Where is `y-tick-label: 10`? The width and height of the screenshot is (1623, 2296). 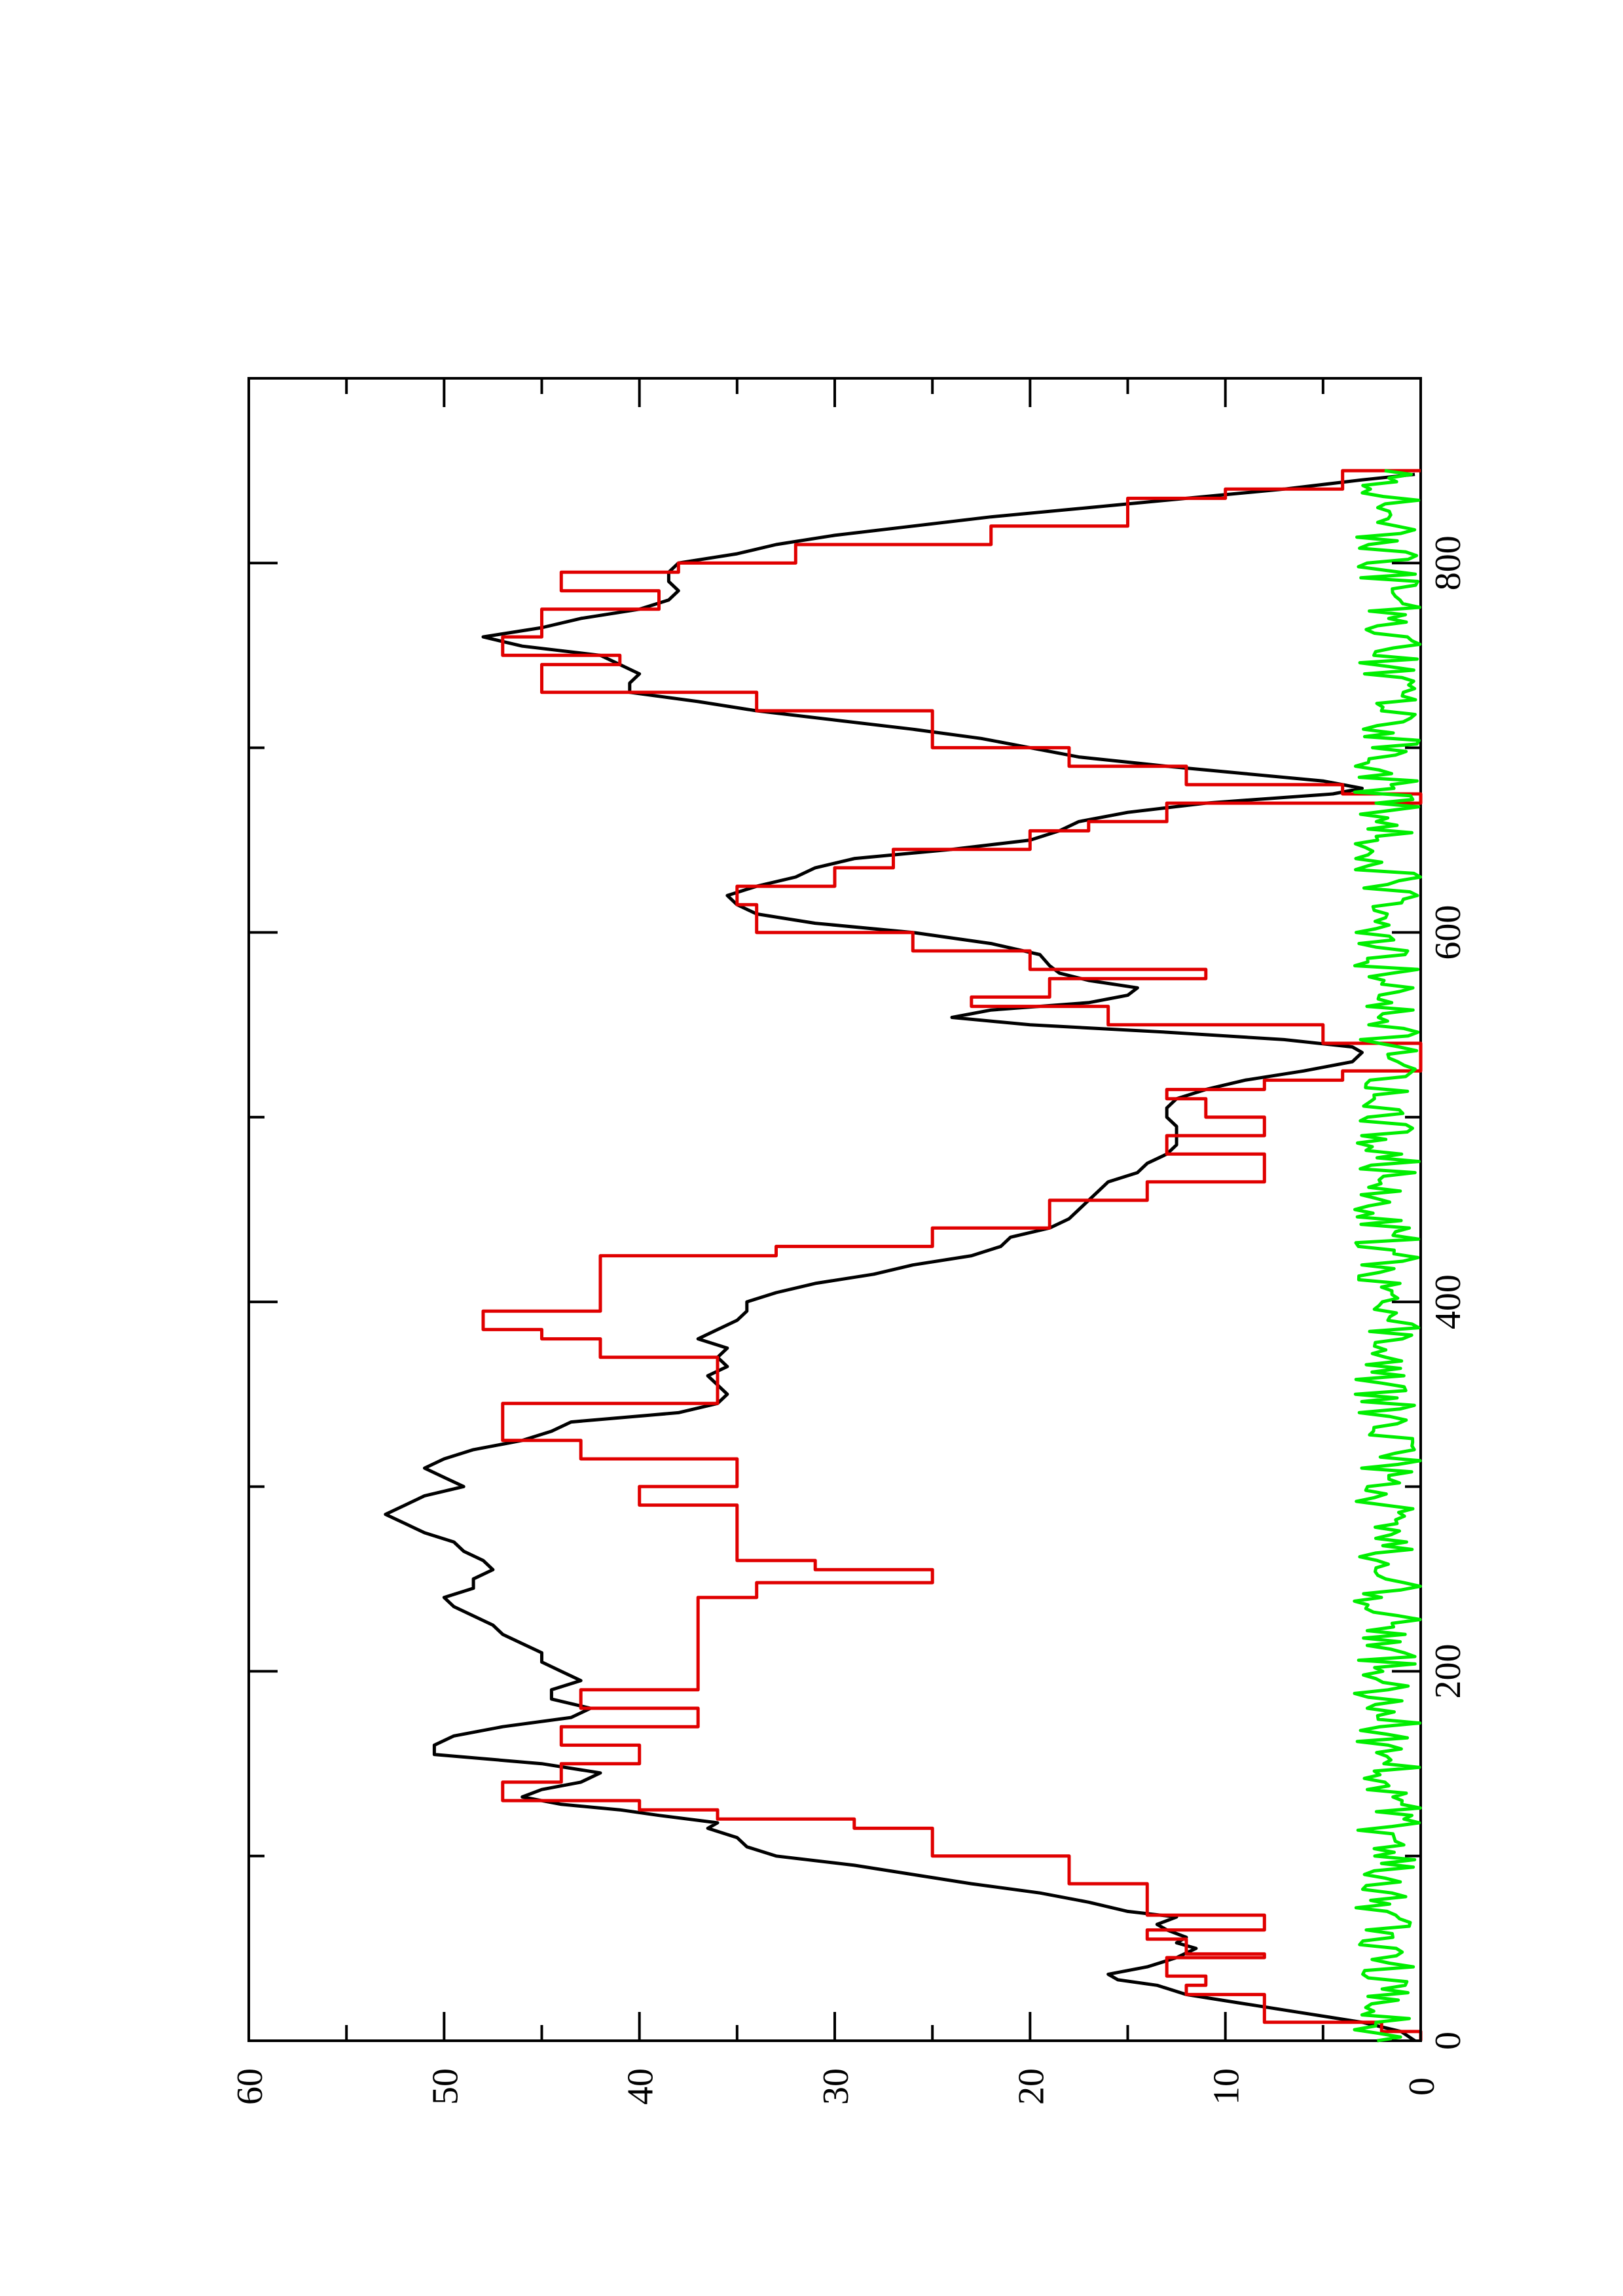 y-tick-label: 10 is located at coordinates (1227, 2086).